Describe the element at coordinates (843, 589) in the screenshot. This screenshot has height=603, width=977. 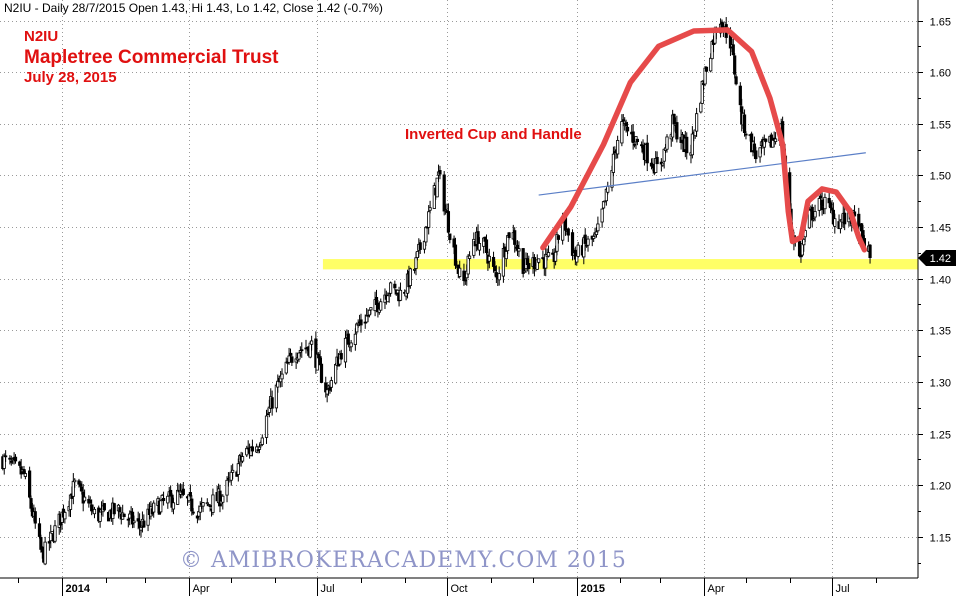
I see `x-tick-label: Jul` at that location.